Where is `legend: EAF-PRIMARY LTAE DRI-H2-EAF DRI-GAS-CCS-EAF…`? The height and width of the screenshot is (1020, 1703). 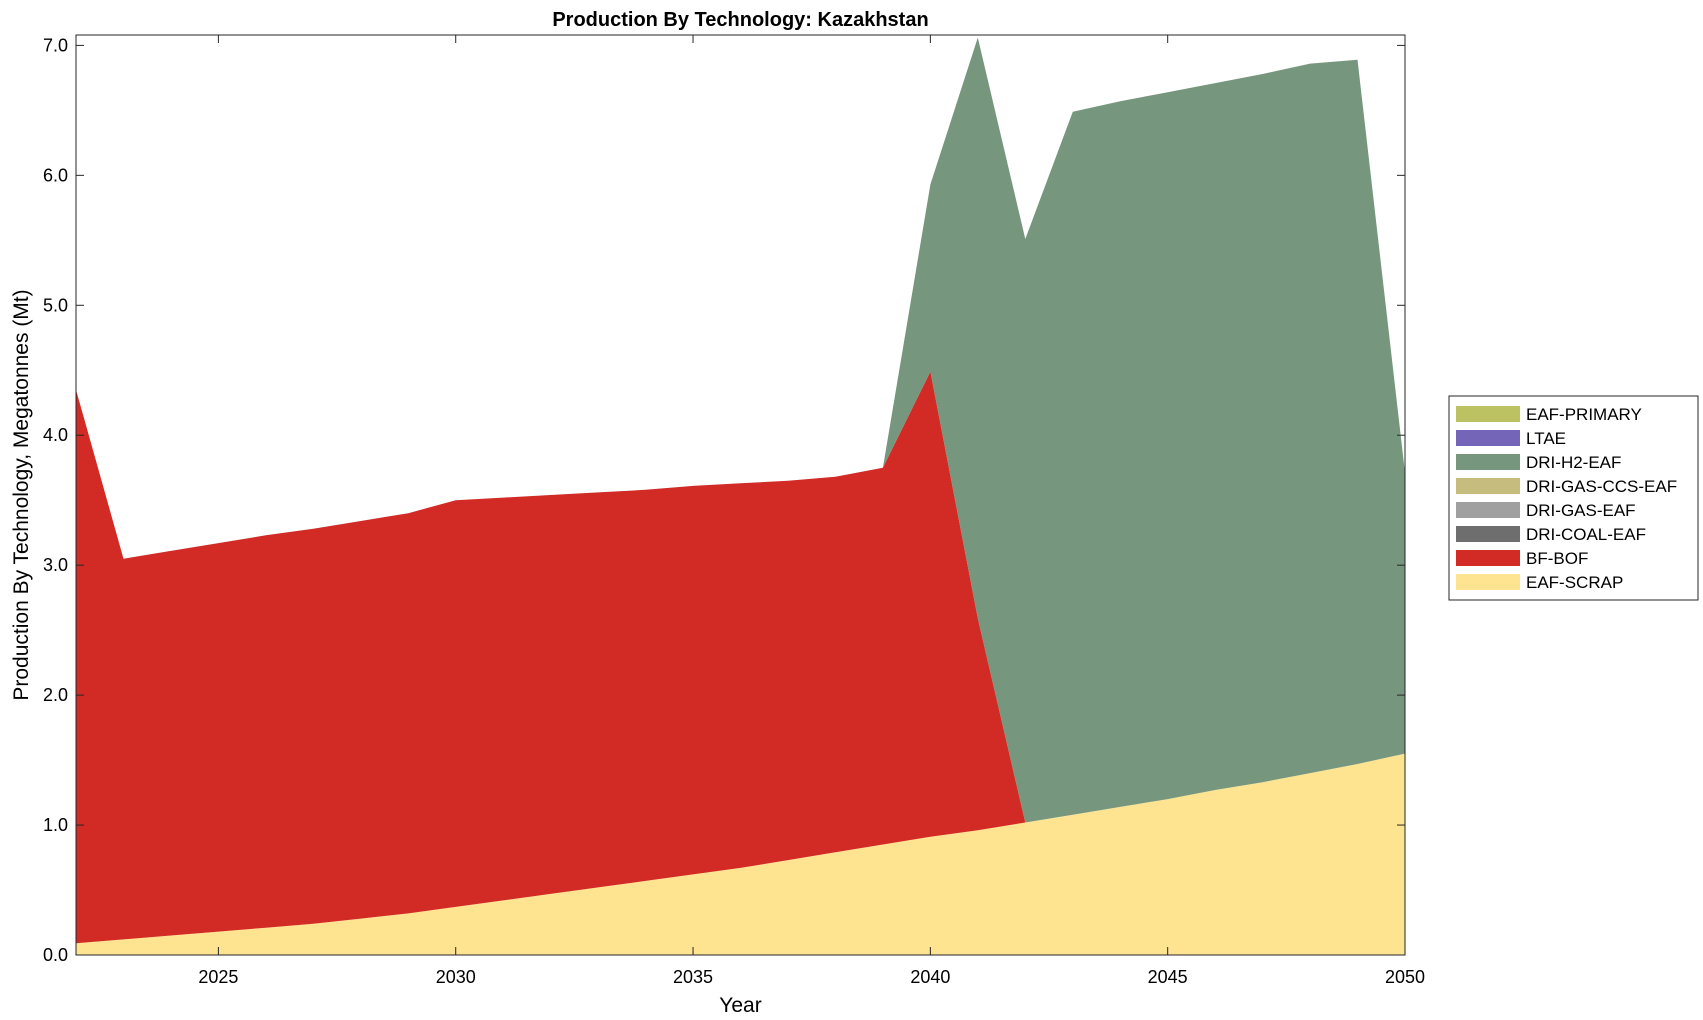 legend: EAF-PRIMARY LTAE DRI-H2-EAF DRI-GAS-CCS-EAF… is located at coordinates (1573, 498).